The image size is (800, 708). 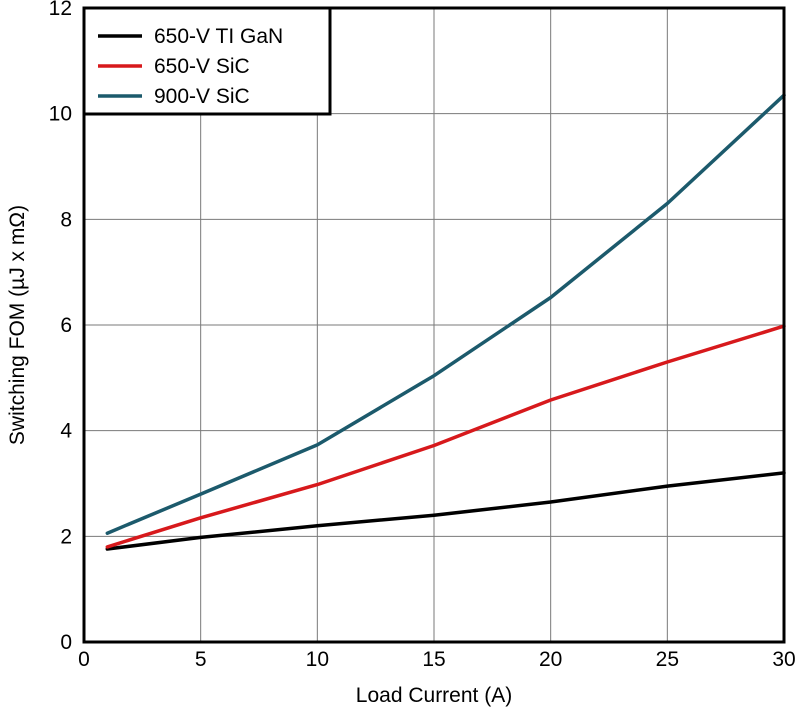 What do you see at coordinates (434, 695) in the screenshot?
I see `x-axis-label: Load Current (A)` at bounding box center [434, 695].